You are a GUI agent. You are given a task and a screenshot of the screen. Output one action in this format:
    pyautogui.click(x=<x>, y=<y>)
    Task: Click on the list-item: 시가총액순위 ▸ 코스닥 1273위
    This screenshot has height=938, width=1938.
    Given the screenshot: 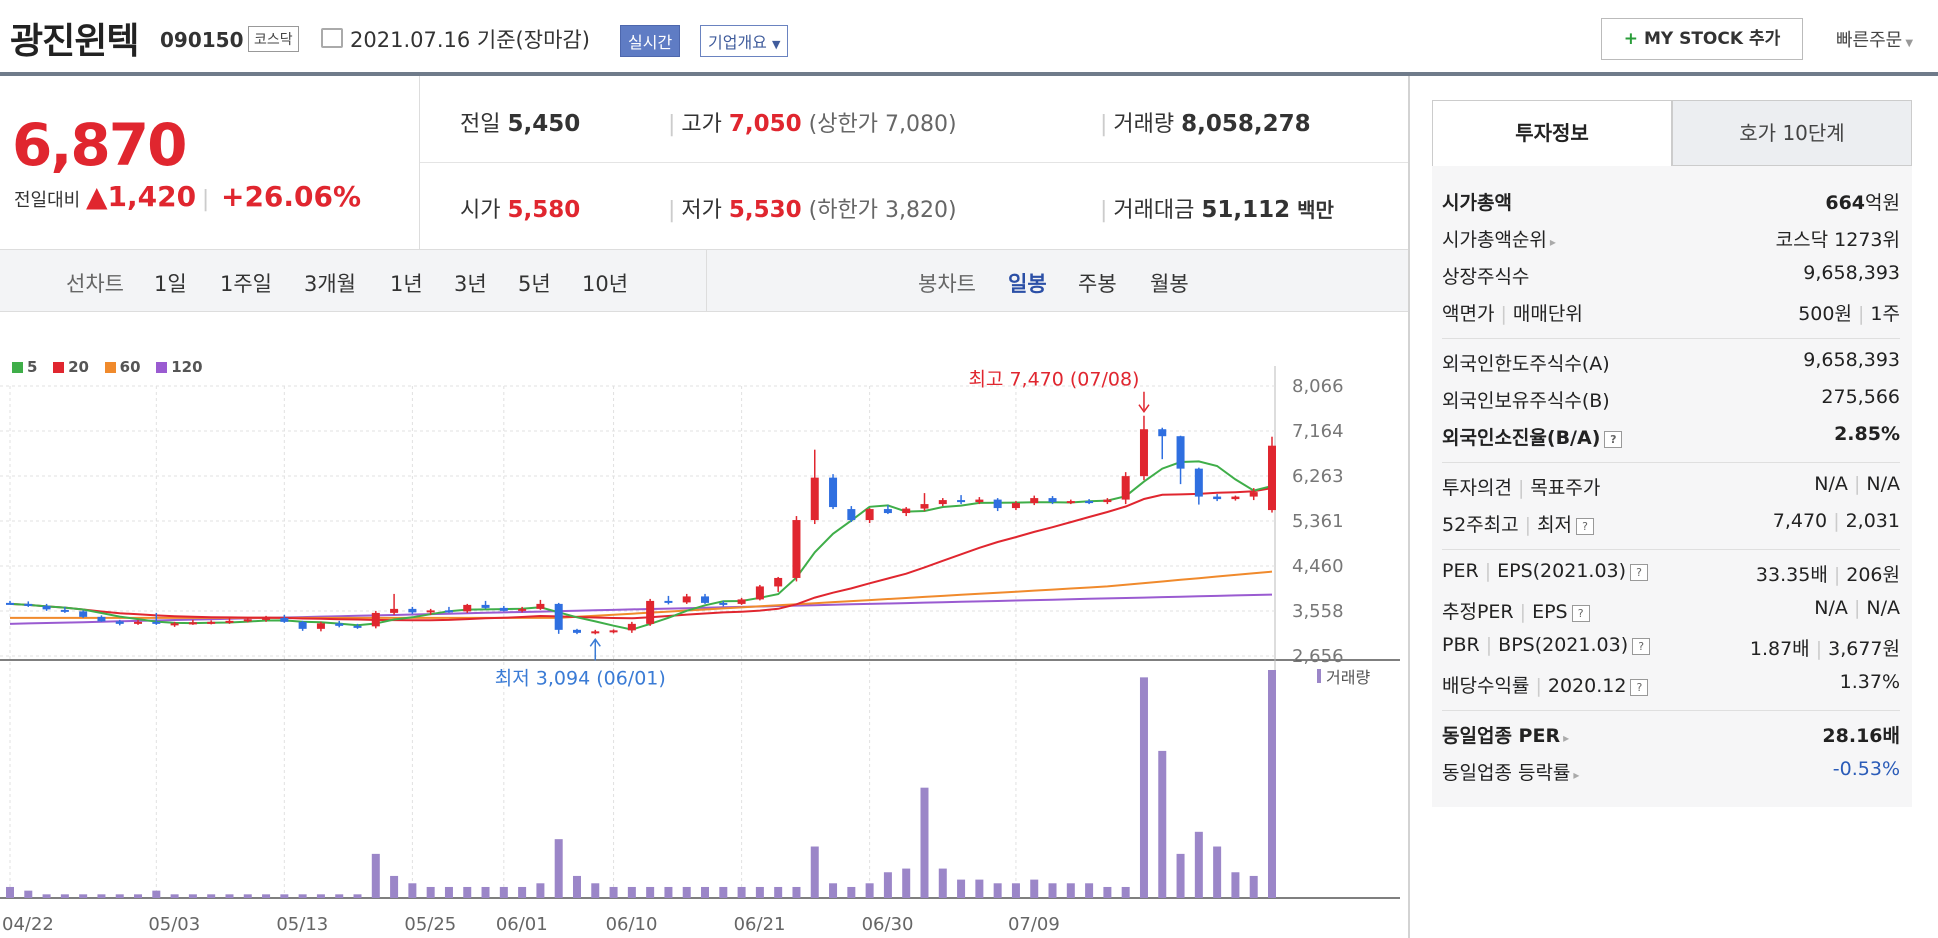 What is the action you would take?
    pyautogui.click(x=1671, y=240)
    